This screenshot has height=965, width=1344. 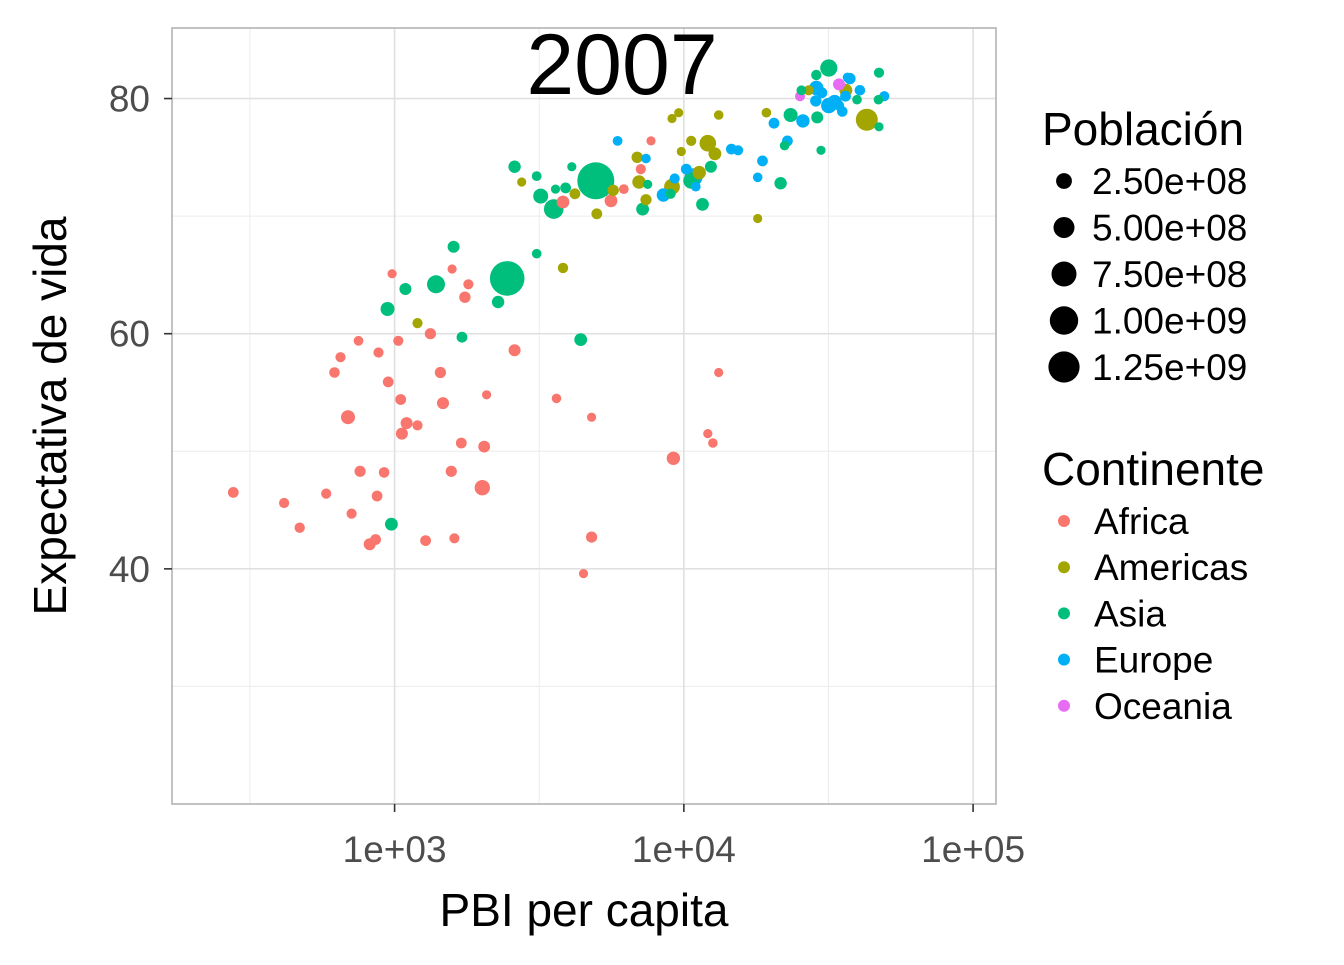 I want to click on x-tick-label: 1e+04, so click(x=684, y=849).